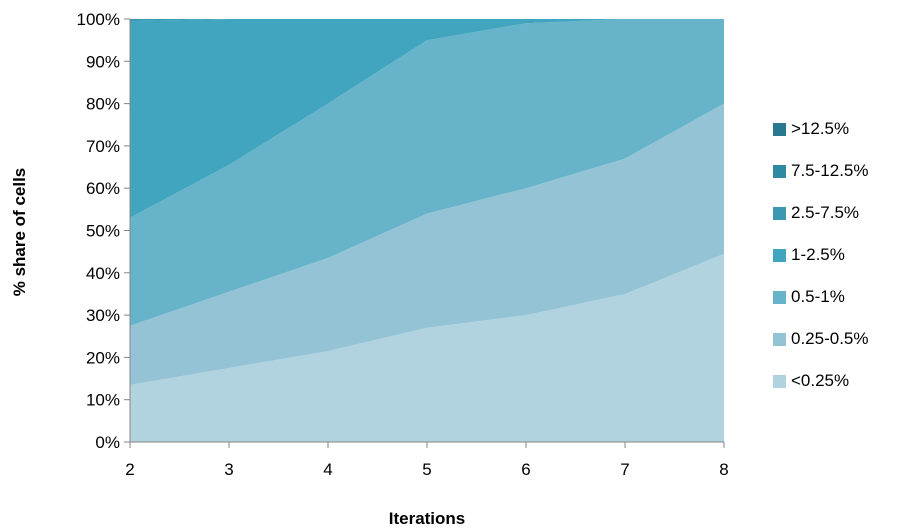 Image resolution: width=906 pixels, height=531 pixels. Describe the element at coordinates (624, 469) in the screenshot. I see `x-tick-label: 7` at that location.